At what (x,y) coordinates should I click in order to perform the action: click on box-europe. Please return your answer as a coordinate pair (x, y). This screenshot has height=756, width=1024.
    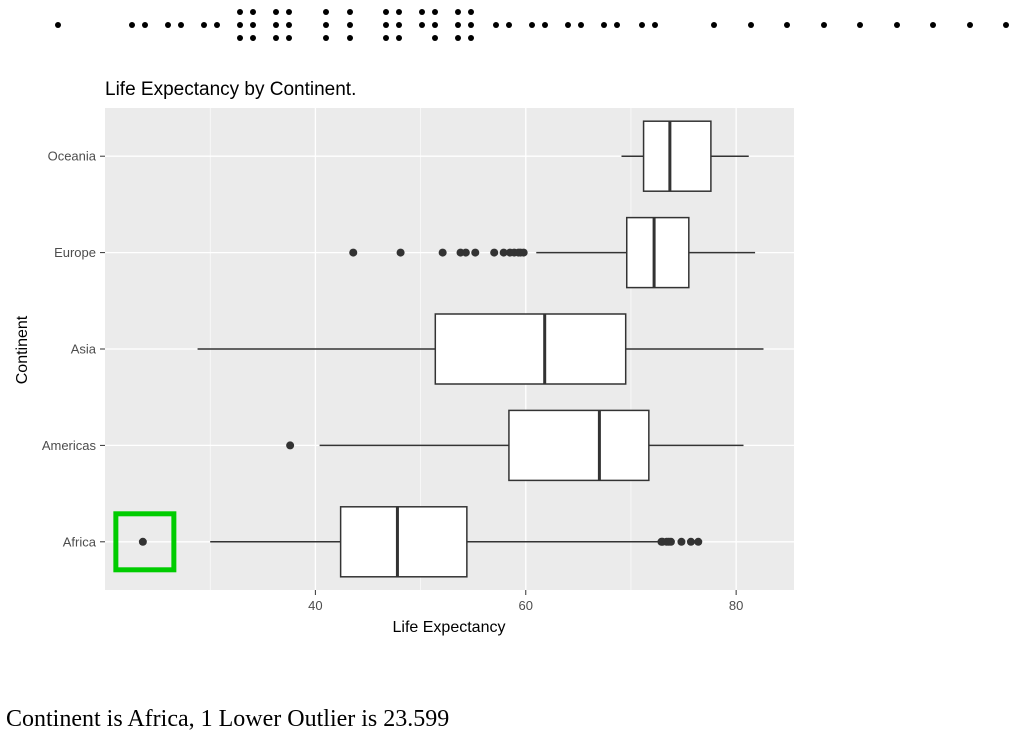
    Looking at the image, I should click on (552, 252).